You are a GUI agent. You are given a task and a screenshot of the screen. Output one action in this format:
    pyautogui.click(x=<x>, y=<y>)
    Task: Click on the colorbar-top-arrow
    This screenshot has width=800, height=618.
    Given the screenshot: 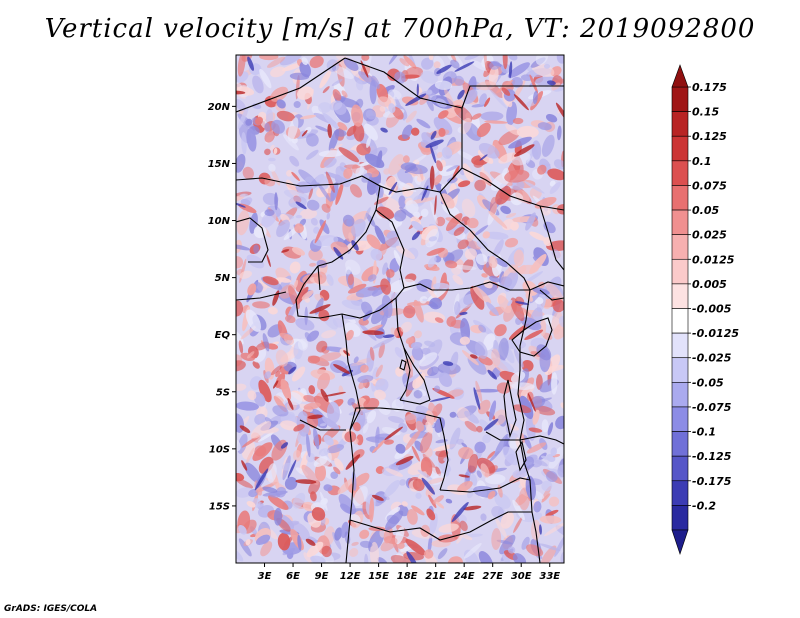 What is the action you would take?
    pyautogui.click(x=680, y=76)
    